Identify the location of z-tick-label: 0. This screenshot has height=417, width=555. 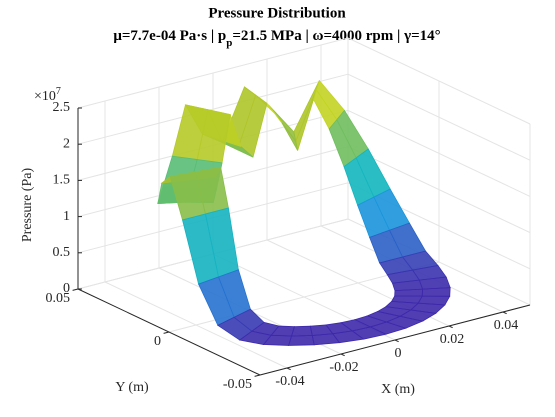
(66, 288).